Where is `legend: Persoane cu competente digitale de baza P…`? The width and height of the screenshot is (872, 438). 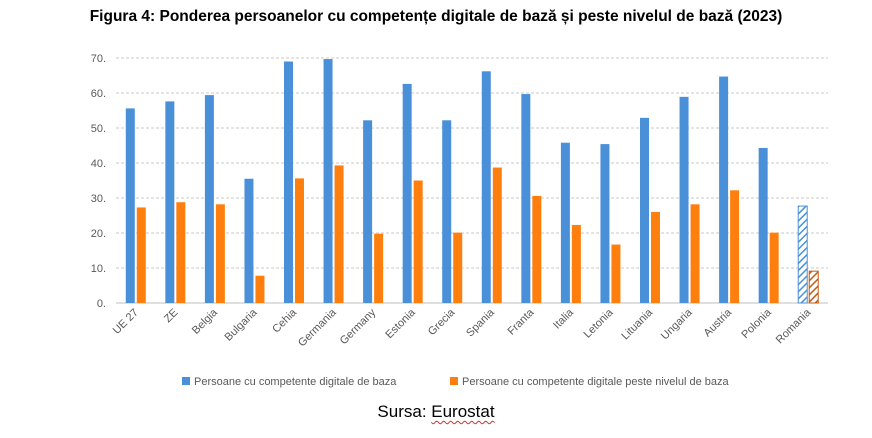
legend: Persoane cu competente digitale de baza P… is located at coordinates (456, 382).